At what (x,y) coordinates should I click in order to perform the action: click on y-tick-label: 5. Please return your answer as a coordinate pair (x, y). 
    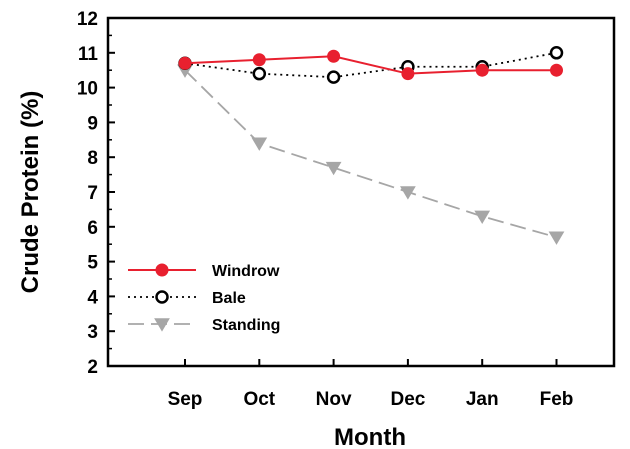
    Looking at the image, I should click on (92, 263).